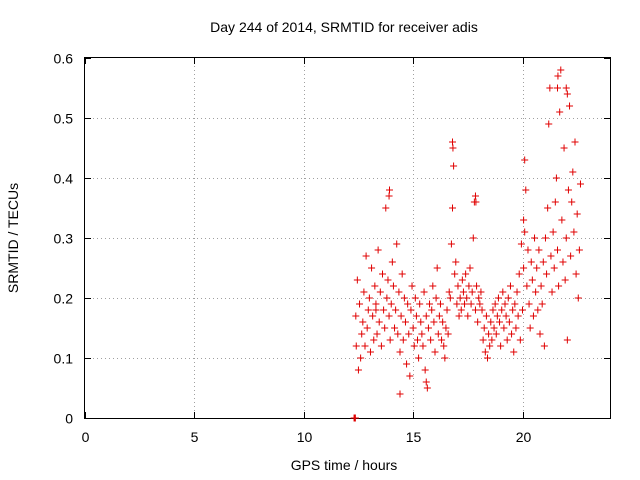  What do you see at coordinates (13, 238) in the screenshot?
I see `y-axis-title: SRMTID / TECUs` at bounding box center [13, 238].